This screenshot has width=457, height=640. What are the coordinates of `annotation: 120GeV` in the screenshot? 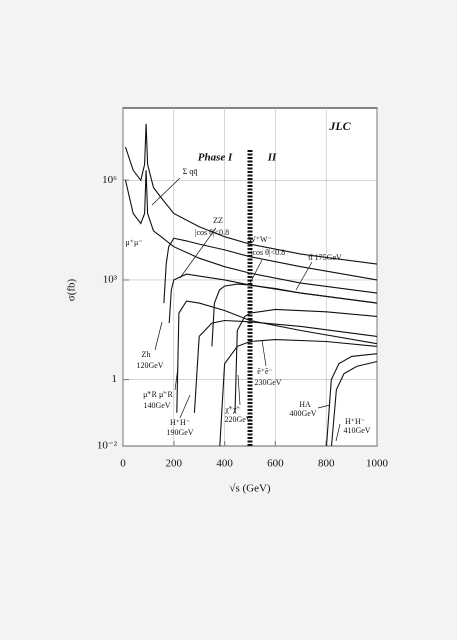 It's located at (149, 365).